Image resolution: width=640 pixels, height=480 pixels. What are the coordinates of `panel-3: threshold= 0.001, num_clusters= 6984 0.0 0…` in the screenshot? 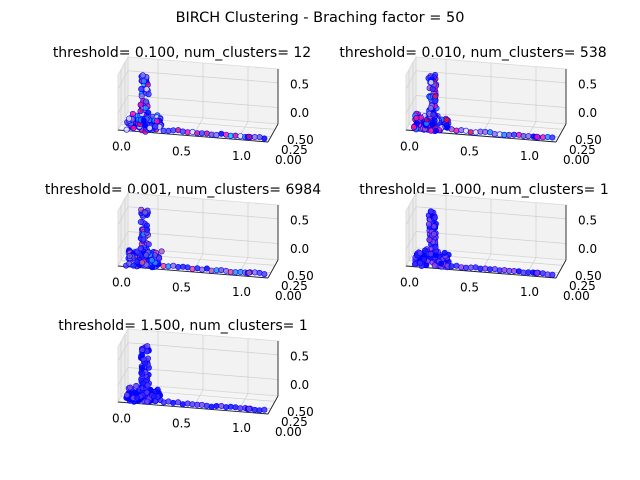 It's located at (183, 242).